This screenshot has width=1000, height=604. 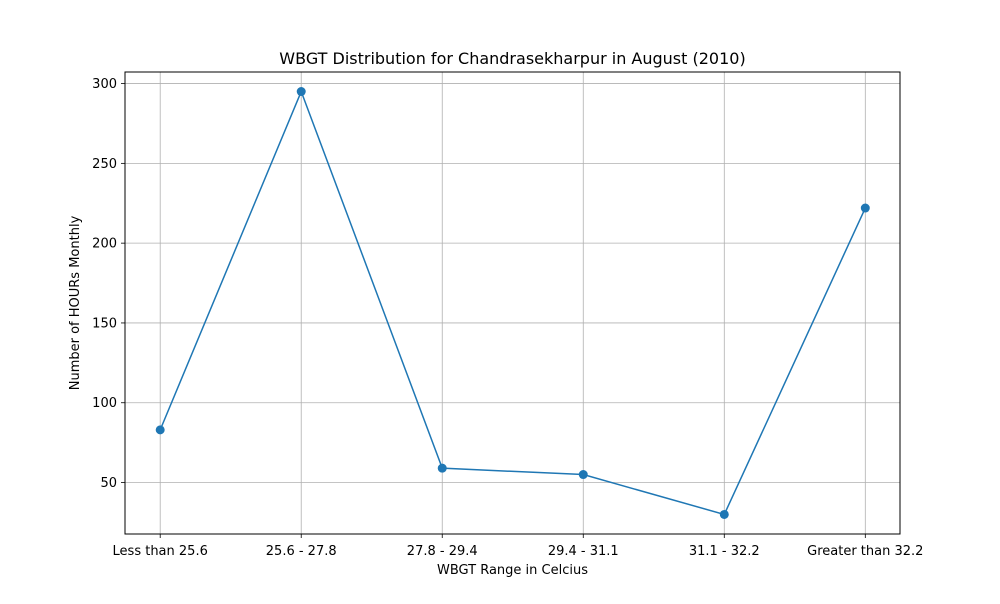 I want to click on y-tick-label: 250, so click(x=104, y=164).